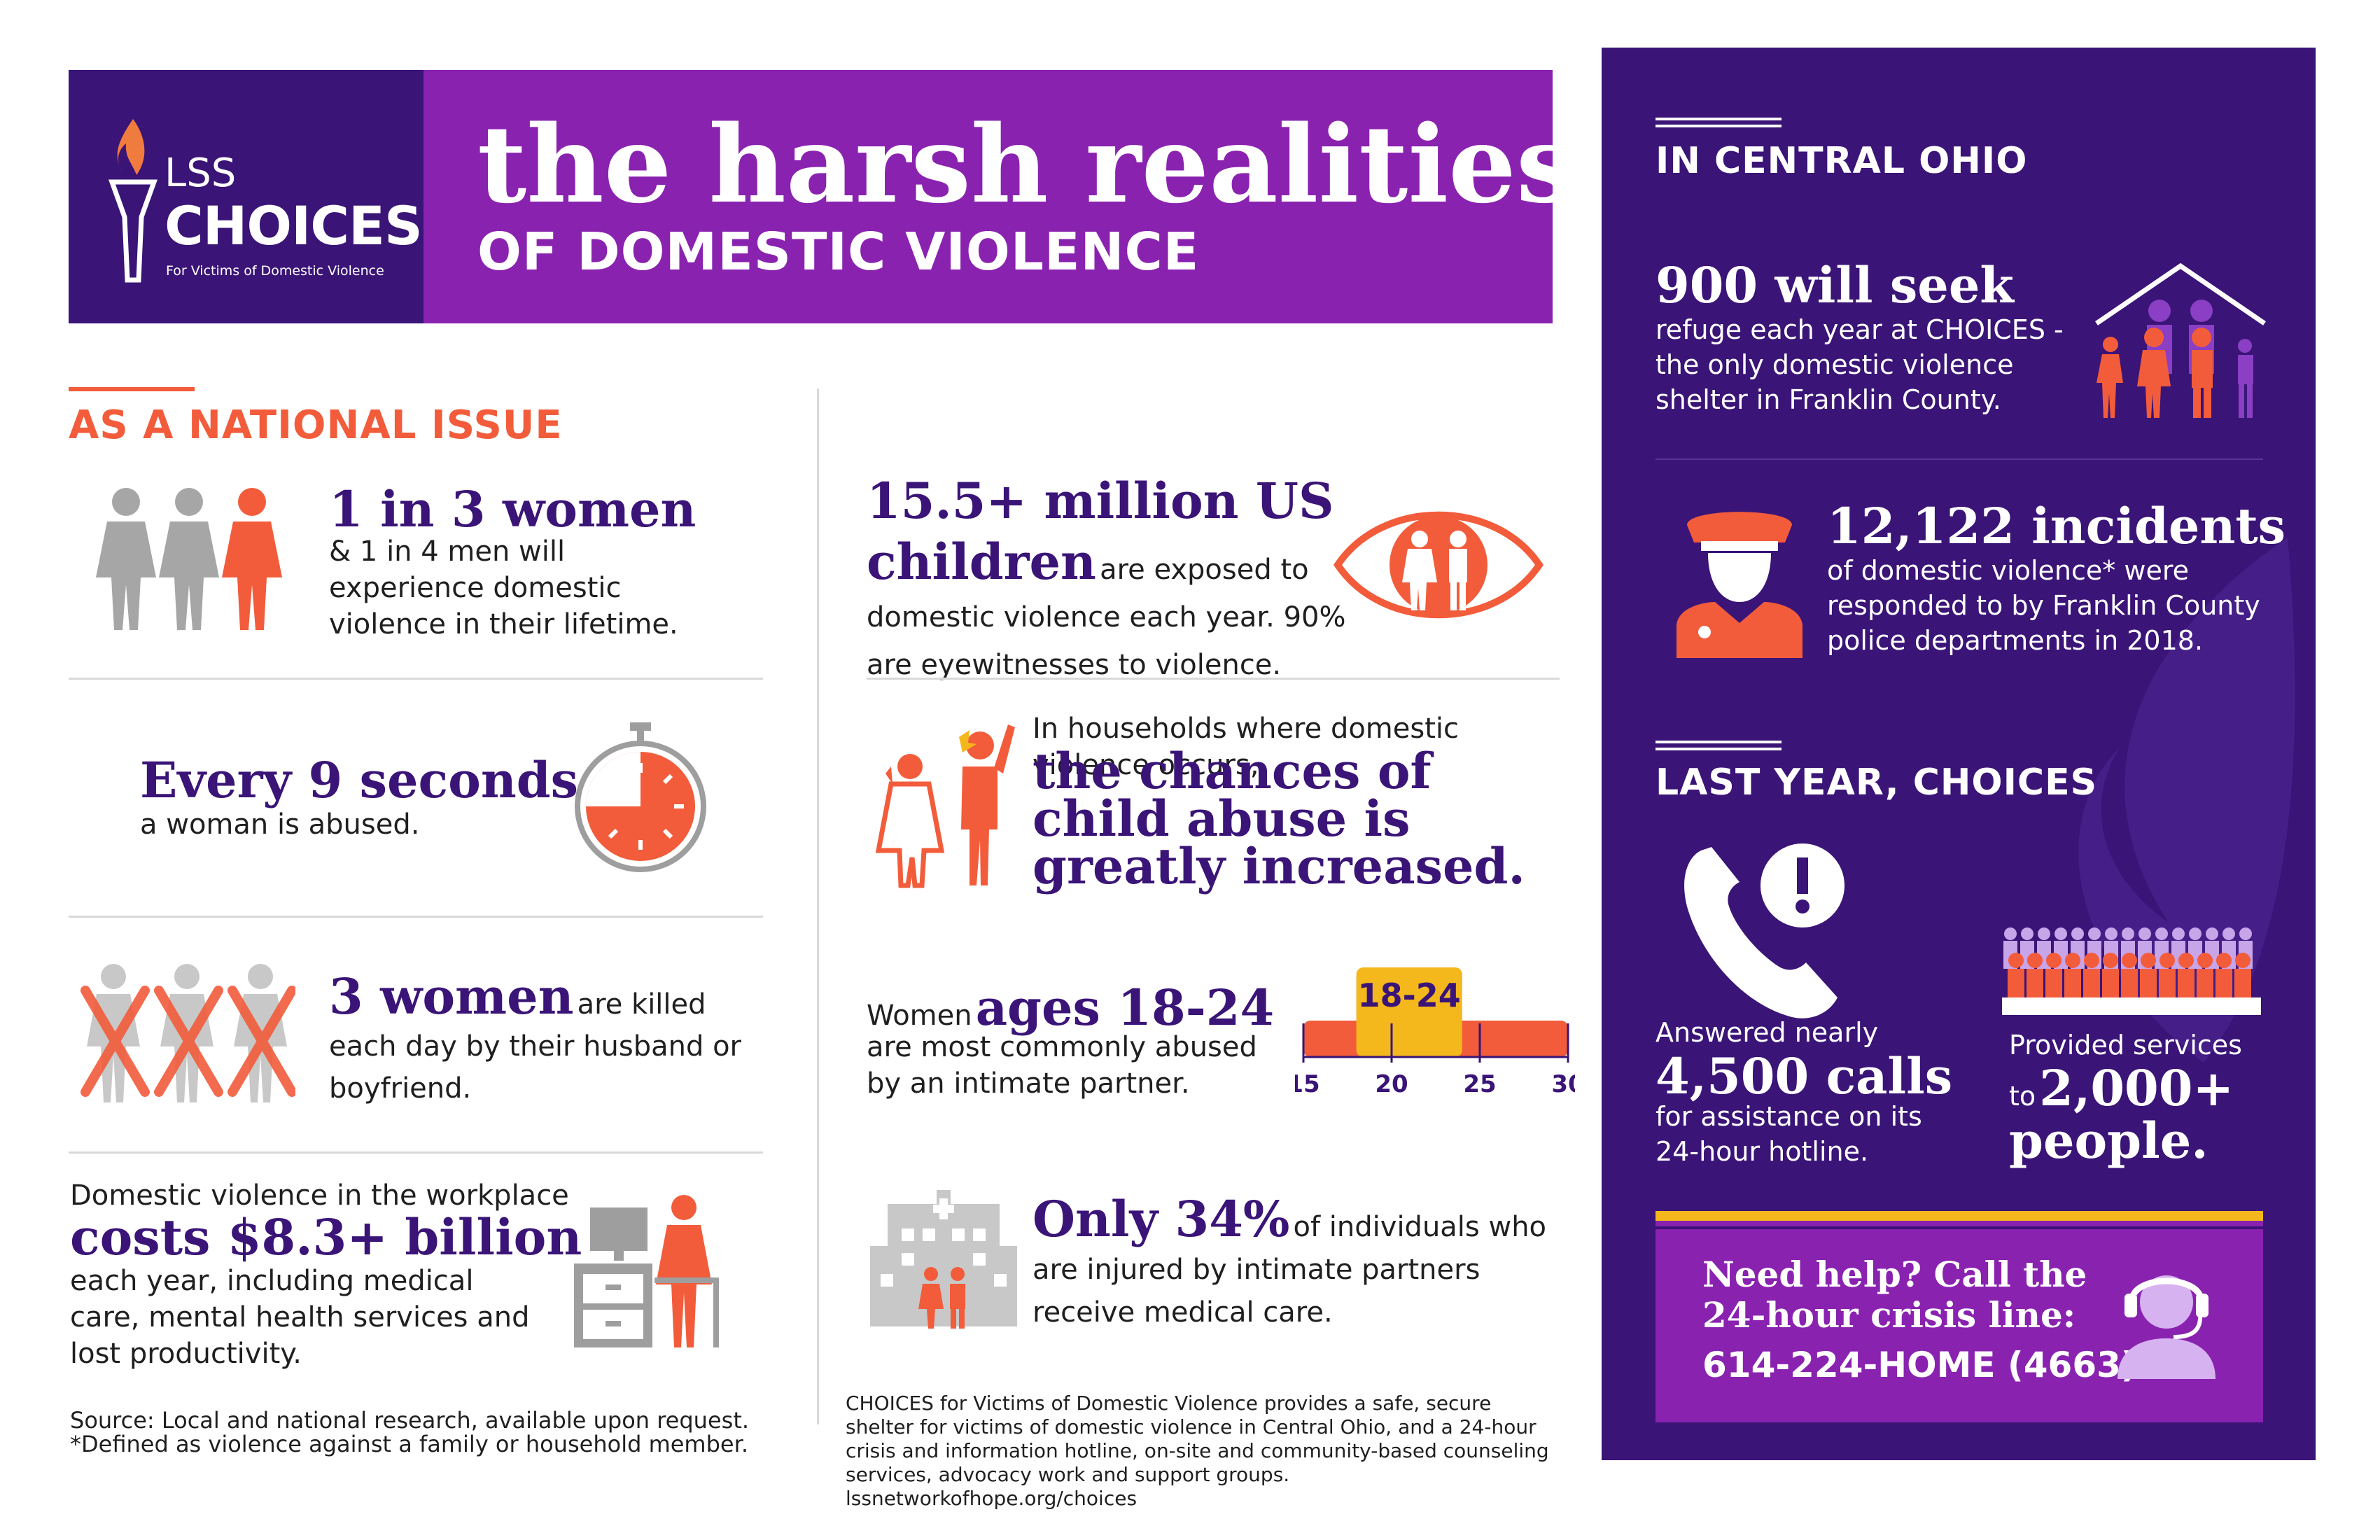  Describe the element at coordinates (2180, 340) in the screenshot. I see `family-shelter-icon` at that location.